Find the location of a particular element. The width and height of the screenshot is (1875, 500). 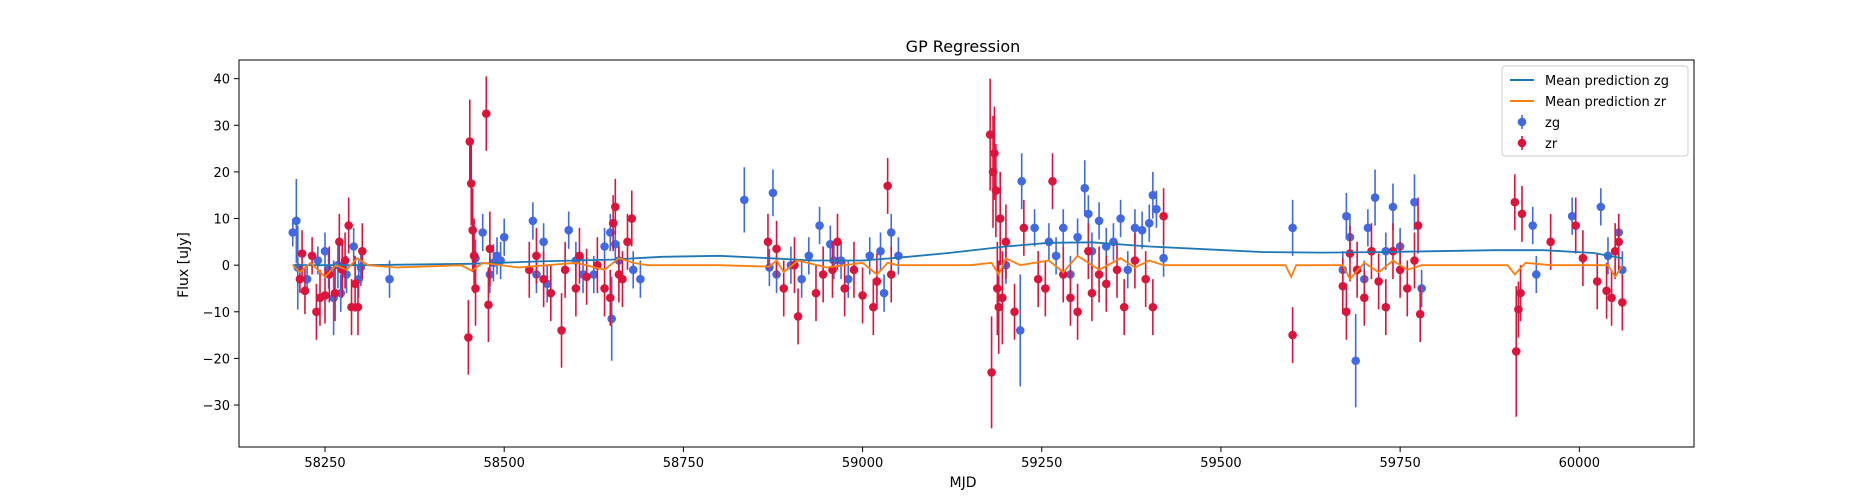

legend: Mean prediction zg Mean prediction zr zg zr is located at coordinates (1595, 111).